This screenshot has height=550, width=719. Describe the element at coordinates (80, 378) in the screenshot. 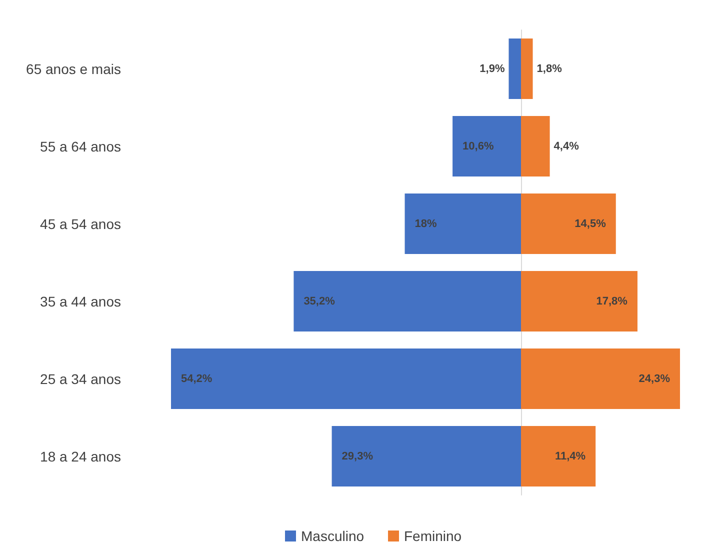

I see `y-tick-label: 25 a 34 anos` at that location.